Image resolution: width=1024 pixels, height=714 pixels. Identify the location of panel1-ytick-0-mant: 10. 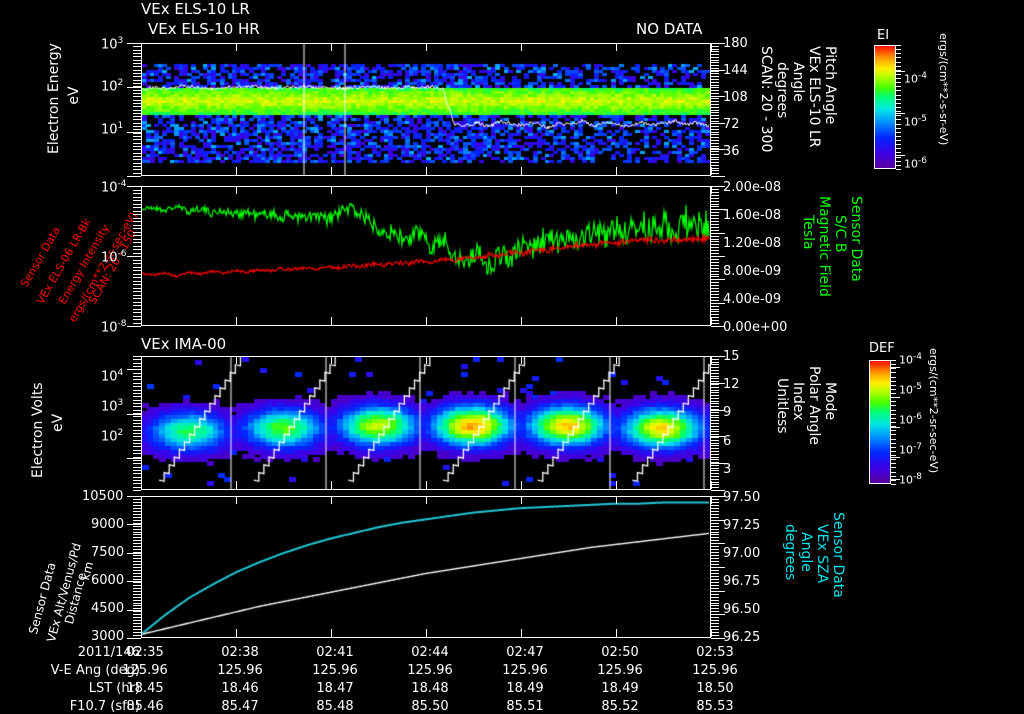
(109, 45).